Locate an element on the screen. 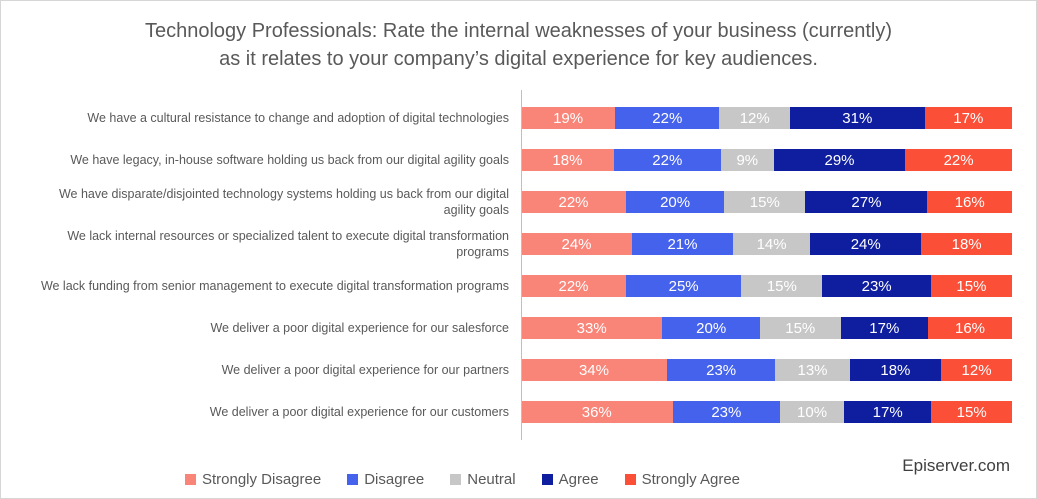 This screenshot has height=499, width=1037. bar-segment-neutral: 9% is located at coordinates (747, 160).